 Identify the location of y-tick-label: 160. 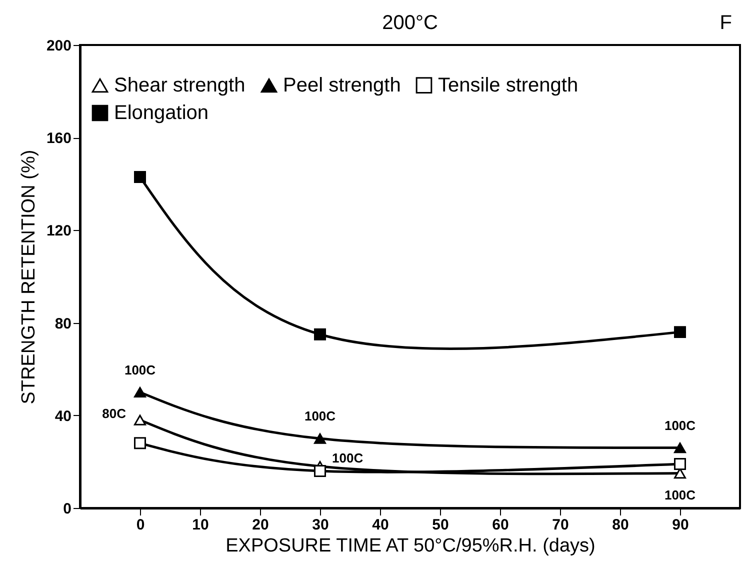
(59, 139).